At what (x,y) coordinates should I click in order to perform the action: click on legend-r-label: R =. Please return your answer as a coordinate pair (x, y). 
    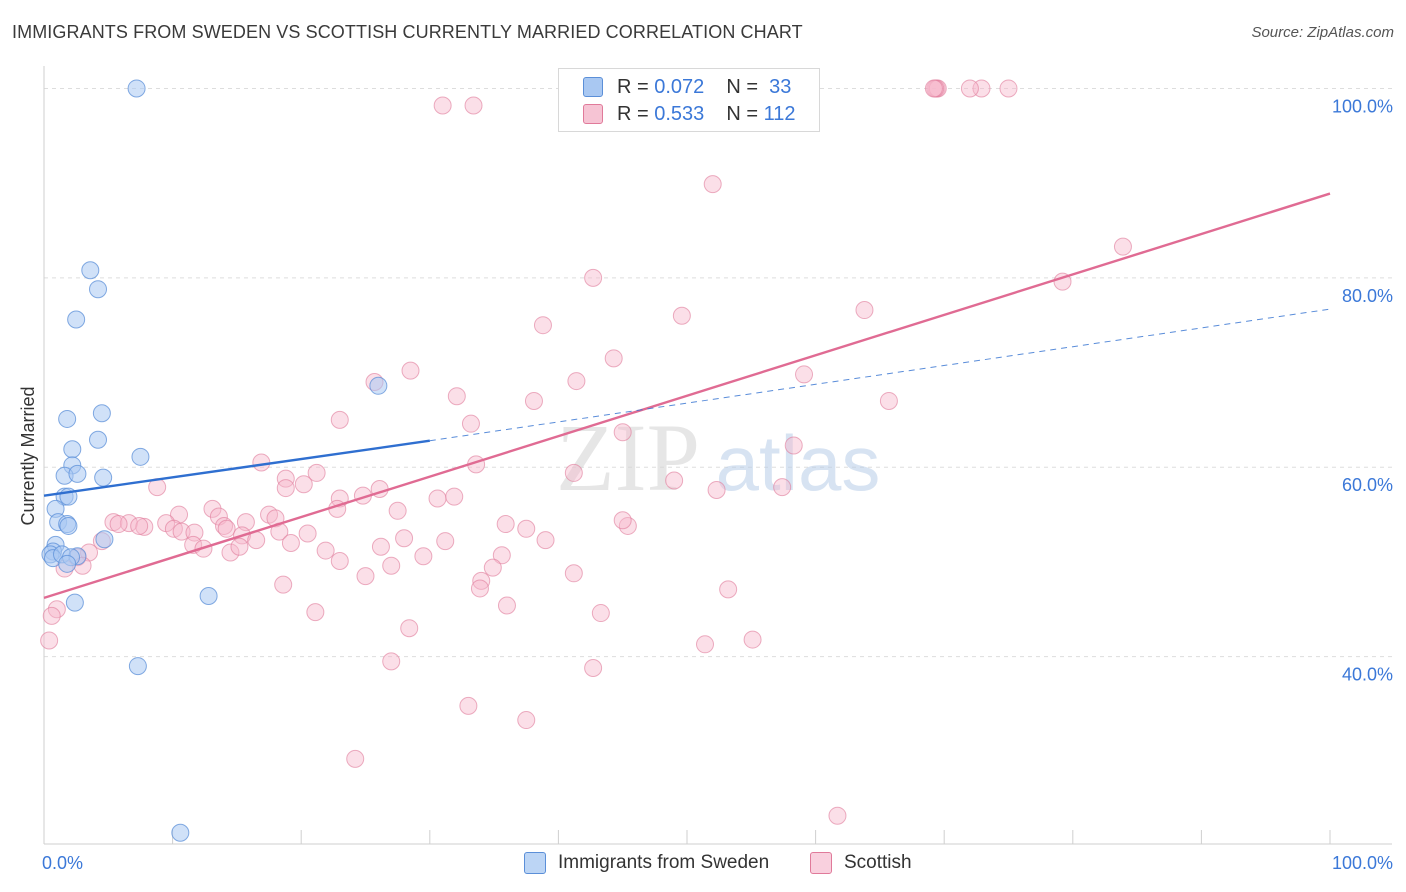
    Looking at the image, I should click on (633, 86).